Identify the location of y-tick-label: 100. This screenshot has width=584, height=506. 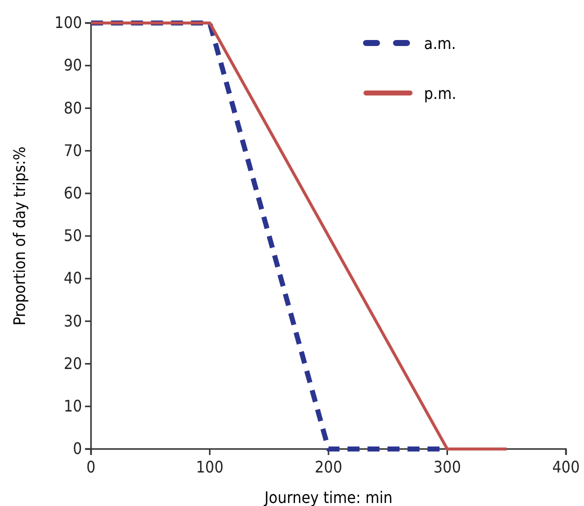
(68, 22).